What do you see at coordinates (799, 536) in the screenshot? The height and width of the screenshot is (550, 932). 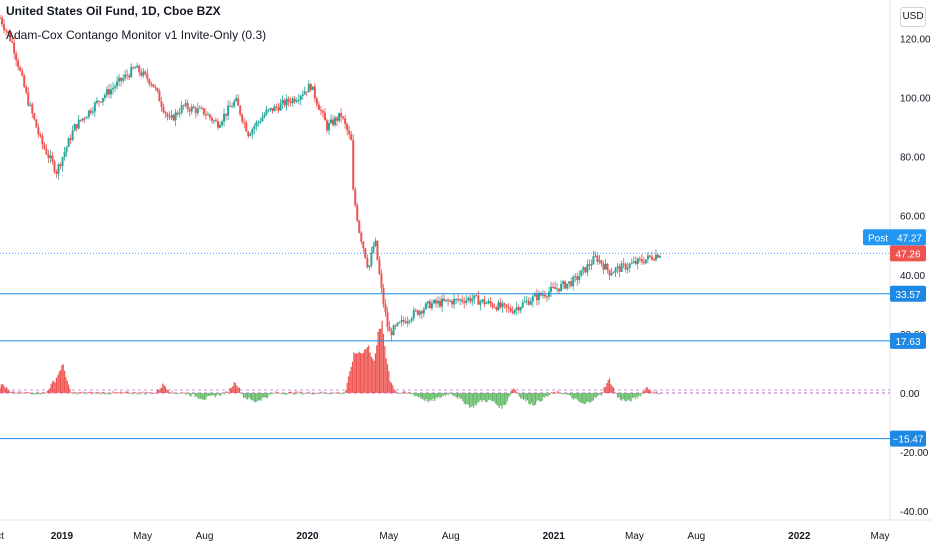 I see `x-tick-label: 2022` at bounding box center [799, 536].